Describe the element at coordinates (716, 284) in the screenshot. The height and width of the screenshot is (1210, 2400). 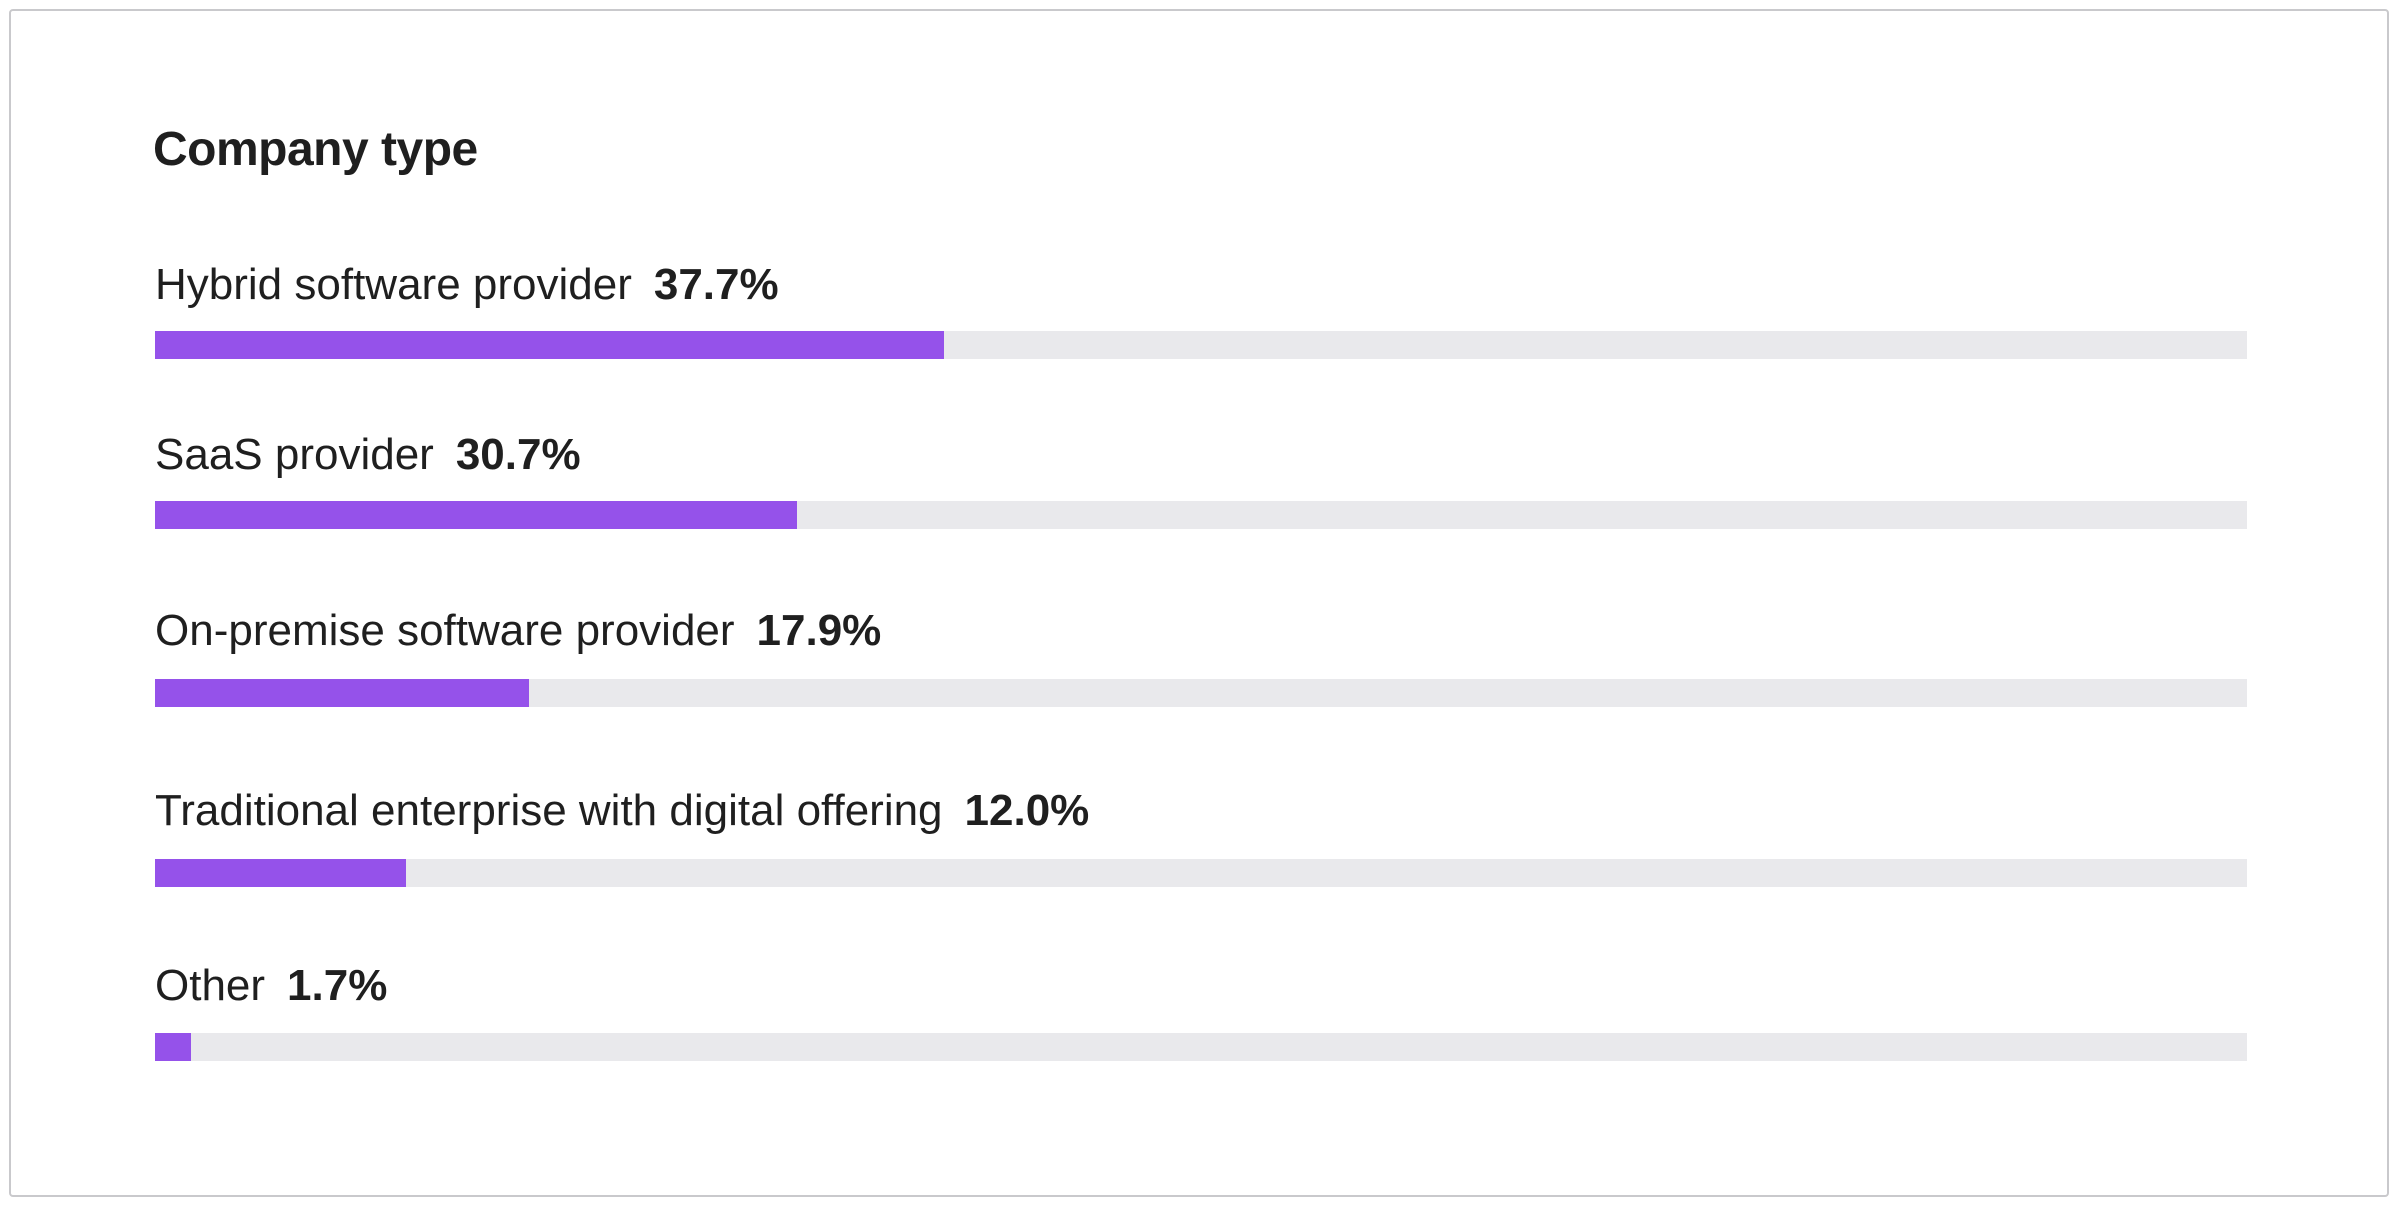
I see `bar-value-label: 37.7%` at that location.